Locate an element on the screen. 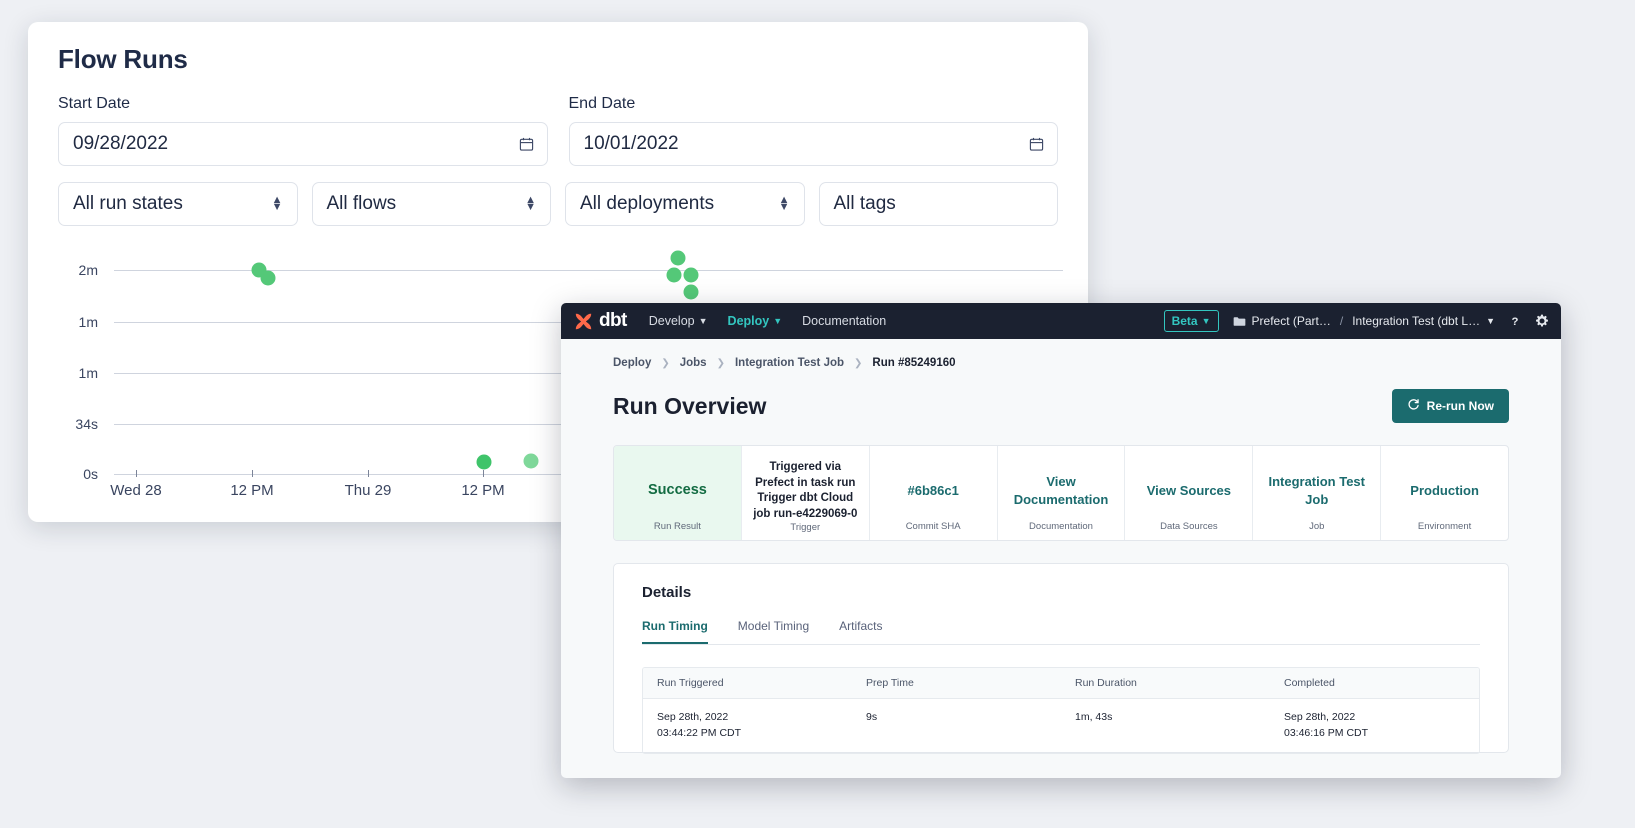 The height and width of the screenshot is (828, 1635). filter-deployments-value: All deployments is located at coordinates (647, 203).